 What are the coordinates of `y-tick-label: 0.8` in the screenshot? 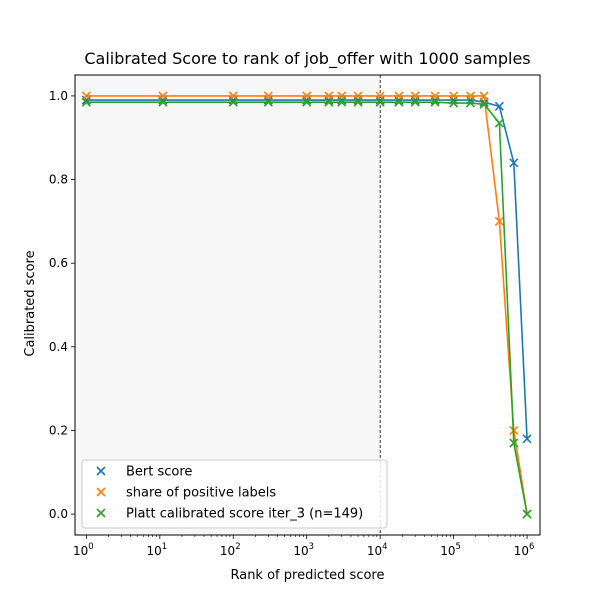 It's located at (58, 180).